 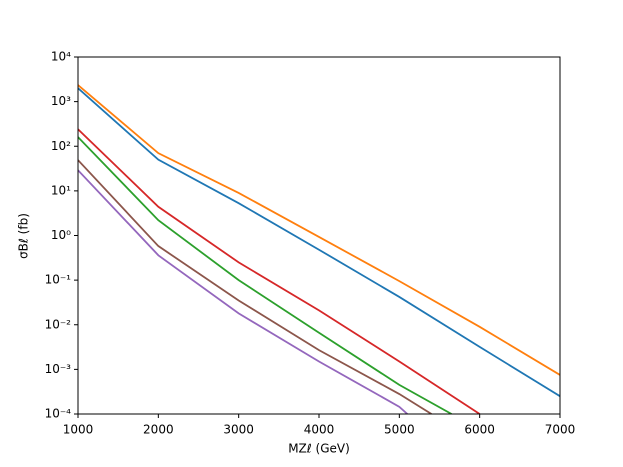 I want to click on x-axis-label: MZℓ (GeV), so click(x=319, y=449).